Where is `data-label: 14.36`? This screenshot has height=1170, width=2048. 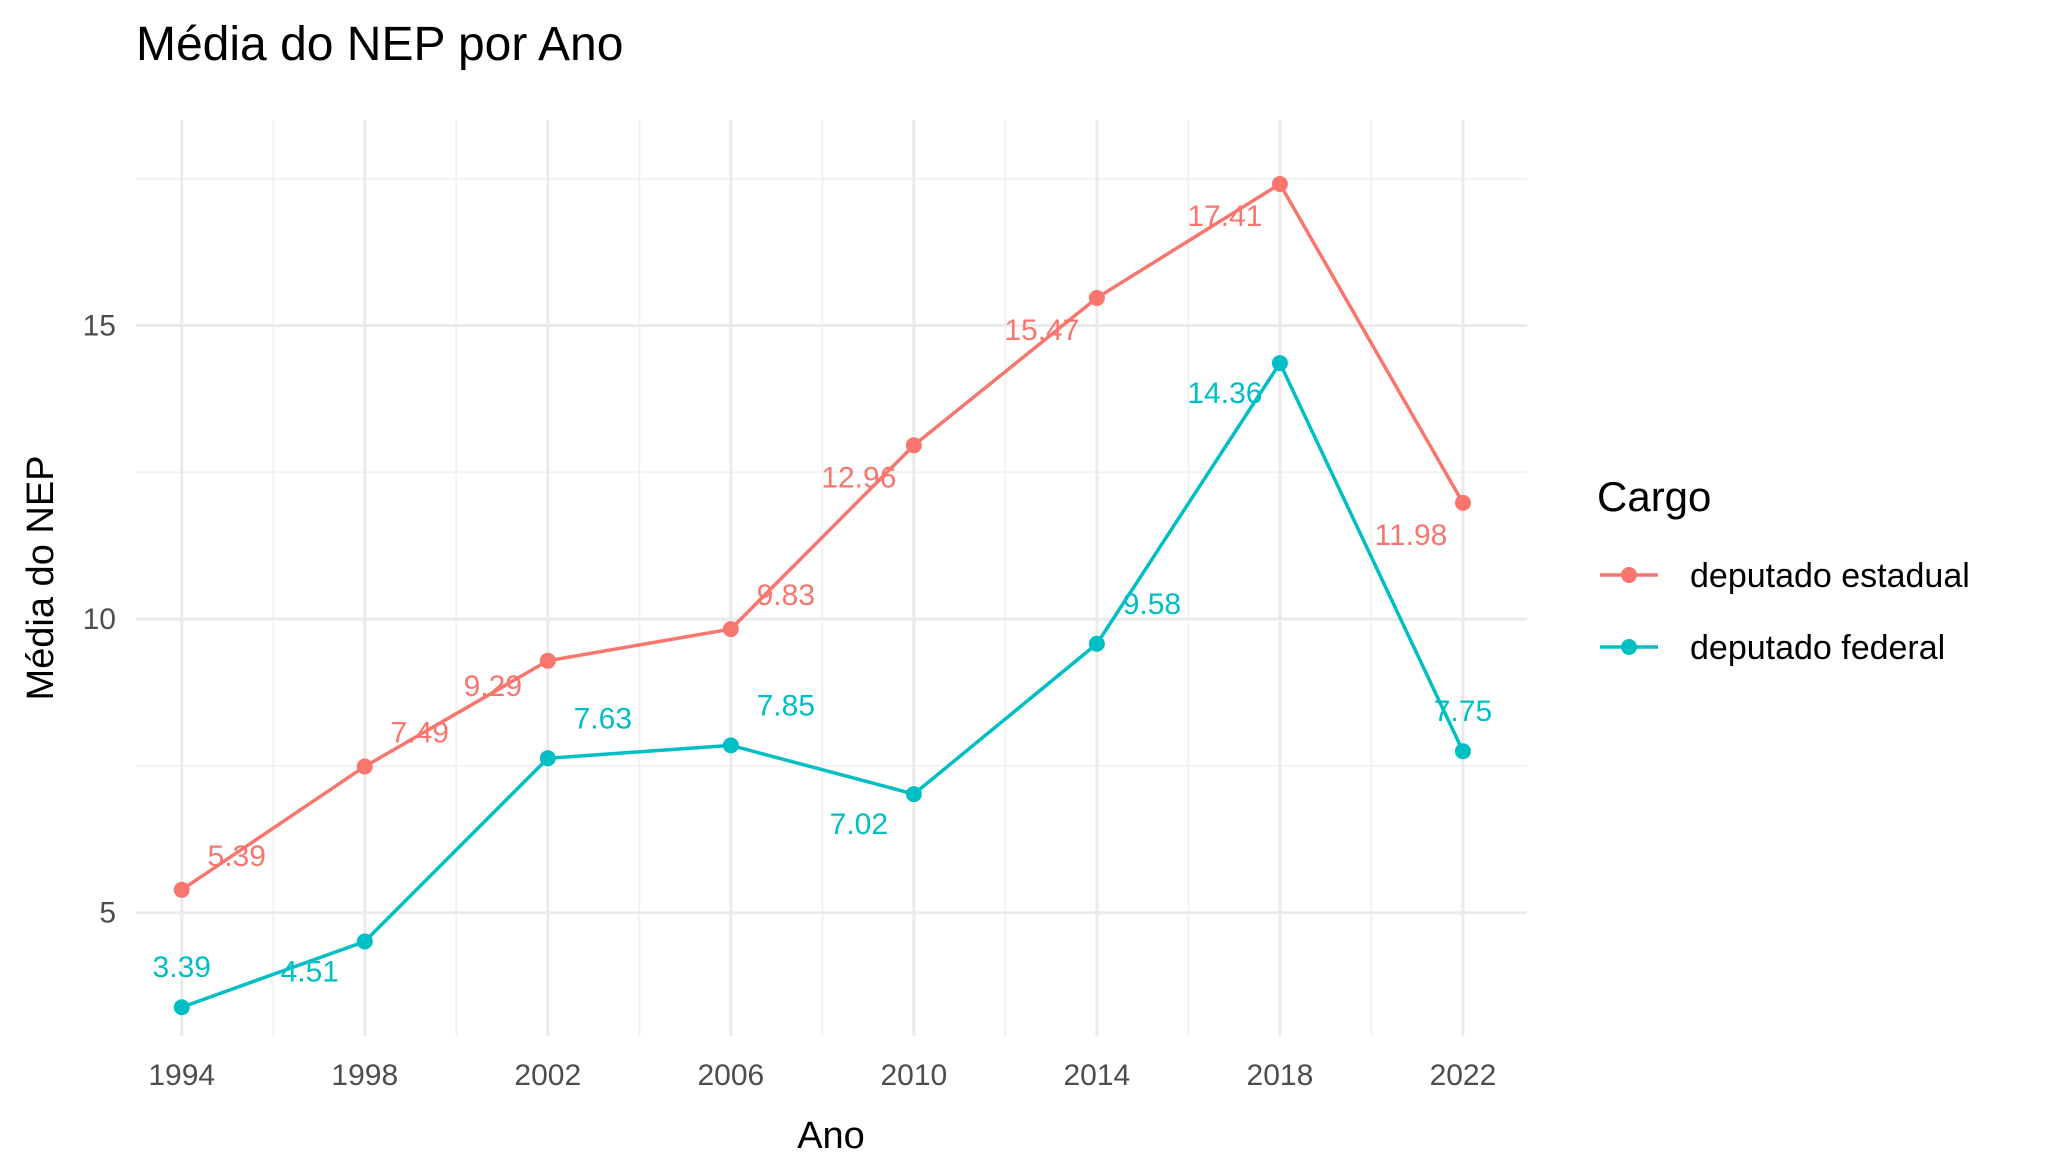
data-label: 14.36 is located at coordinates (1224, 393).